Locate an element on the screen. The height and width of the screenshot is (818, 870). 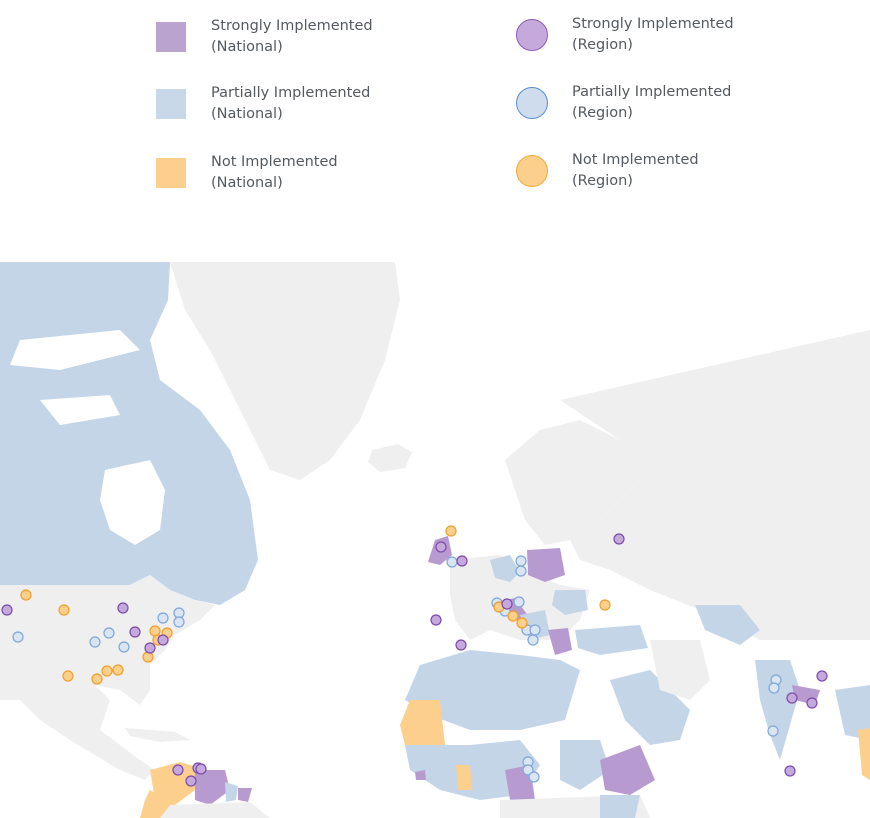
legend-item-partial-national: Partially Implemented (National) is located at coordinates (283, 104).